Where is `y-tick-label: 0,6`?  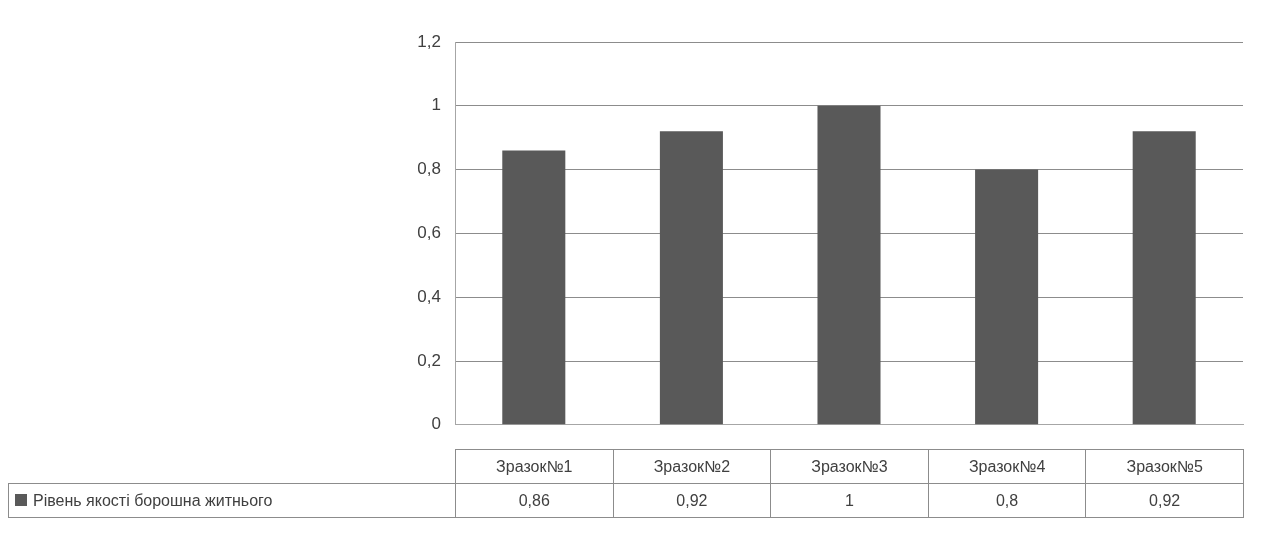 y-tick-label: 0,6 is located at coordinates (429, 233).